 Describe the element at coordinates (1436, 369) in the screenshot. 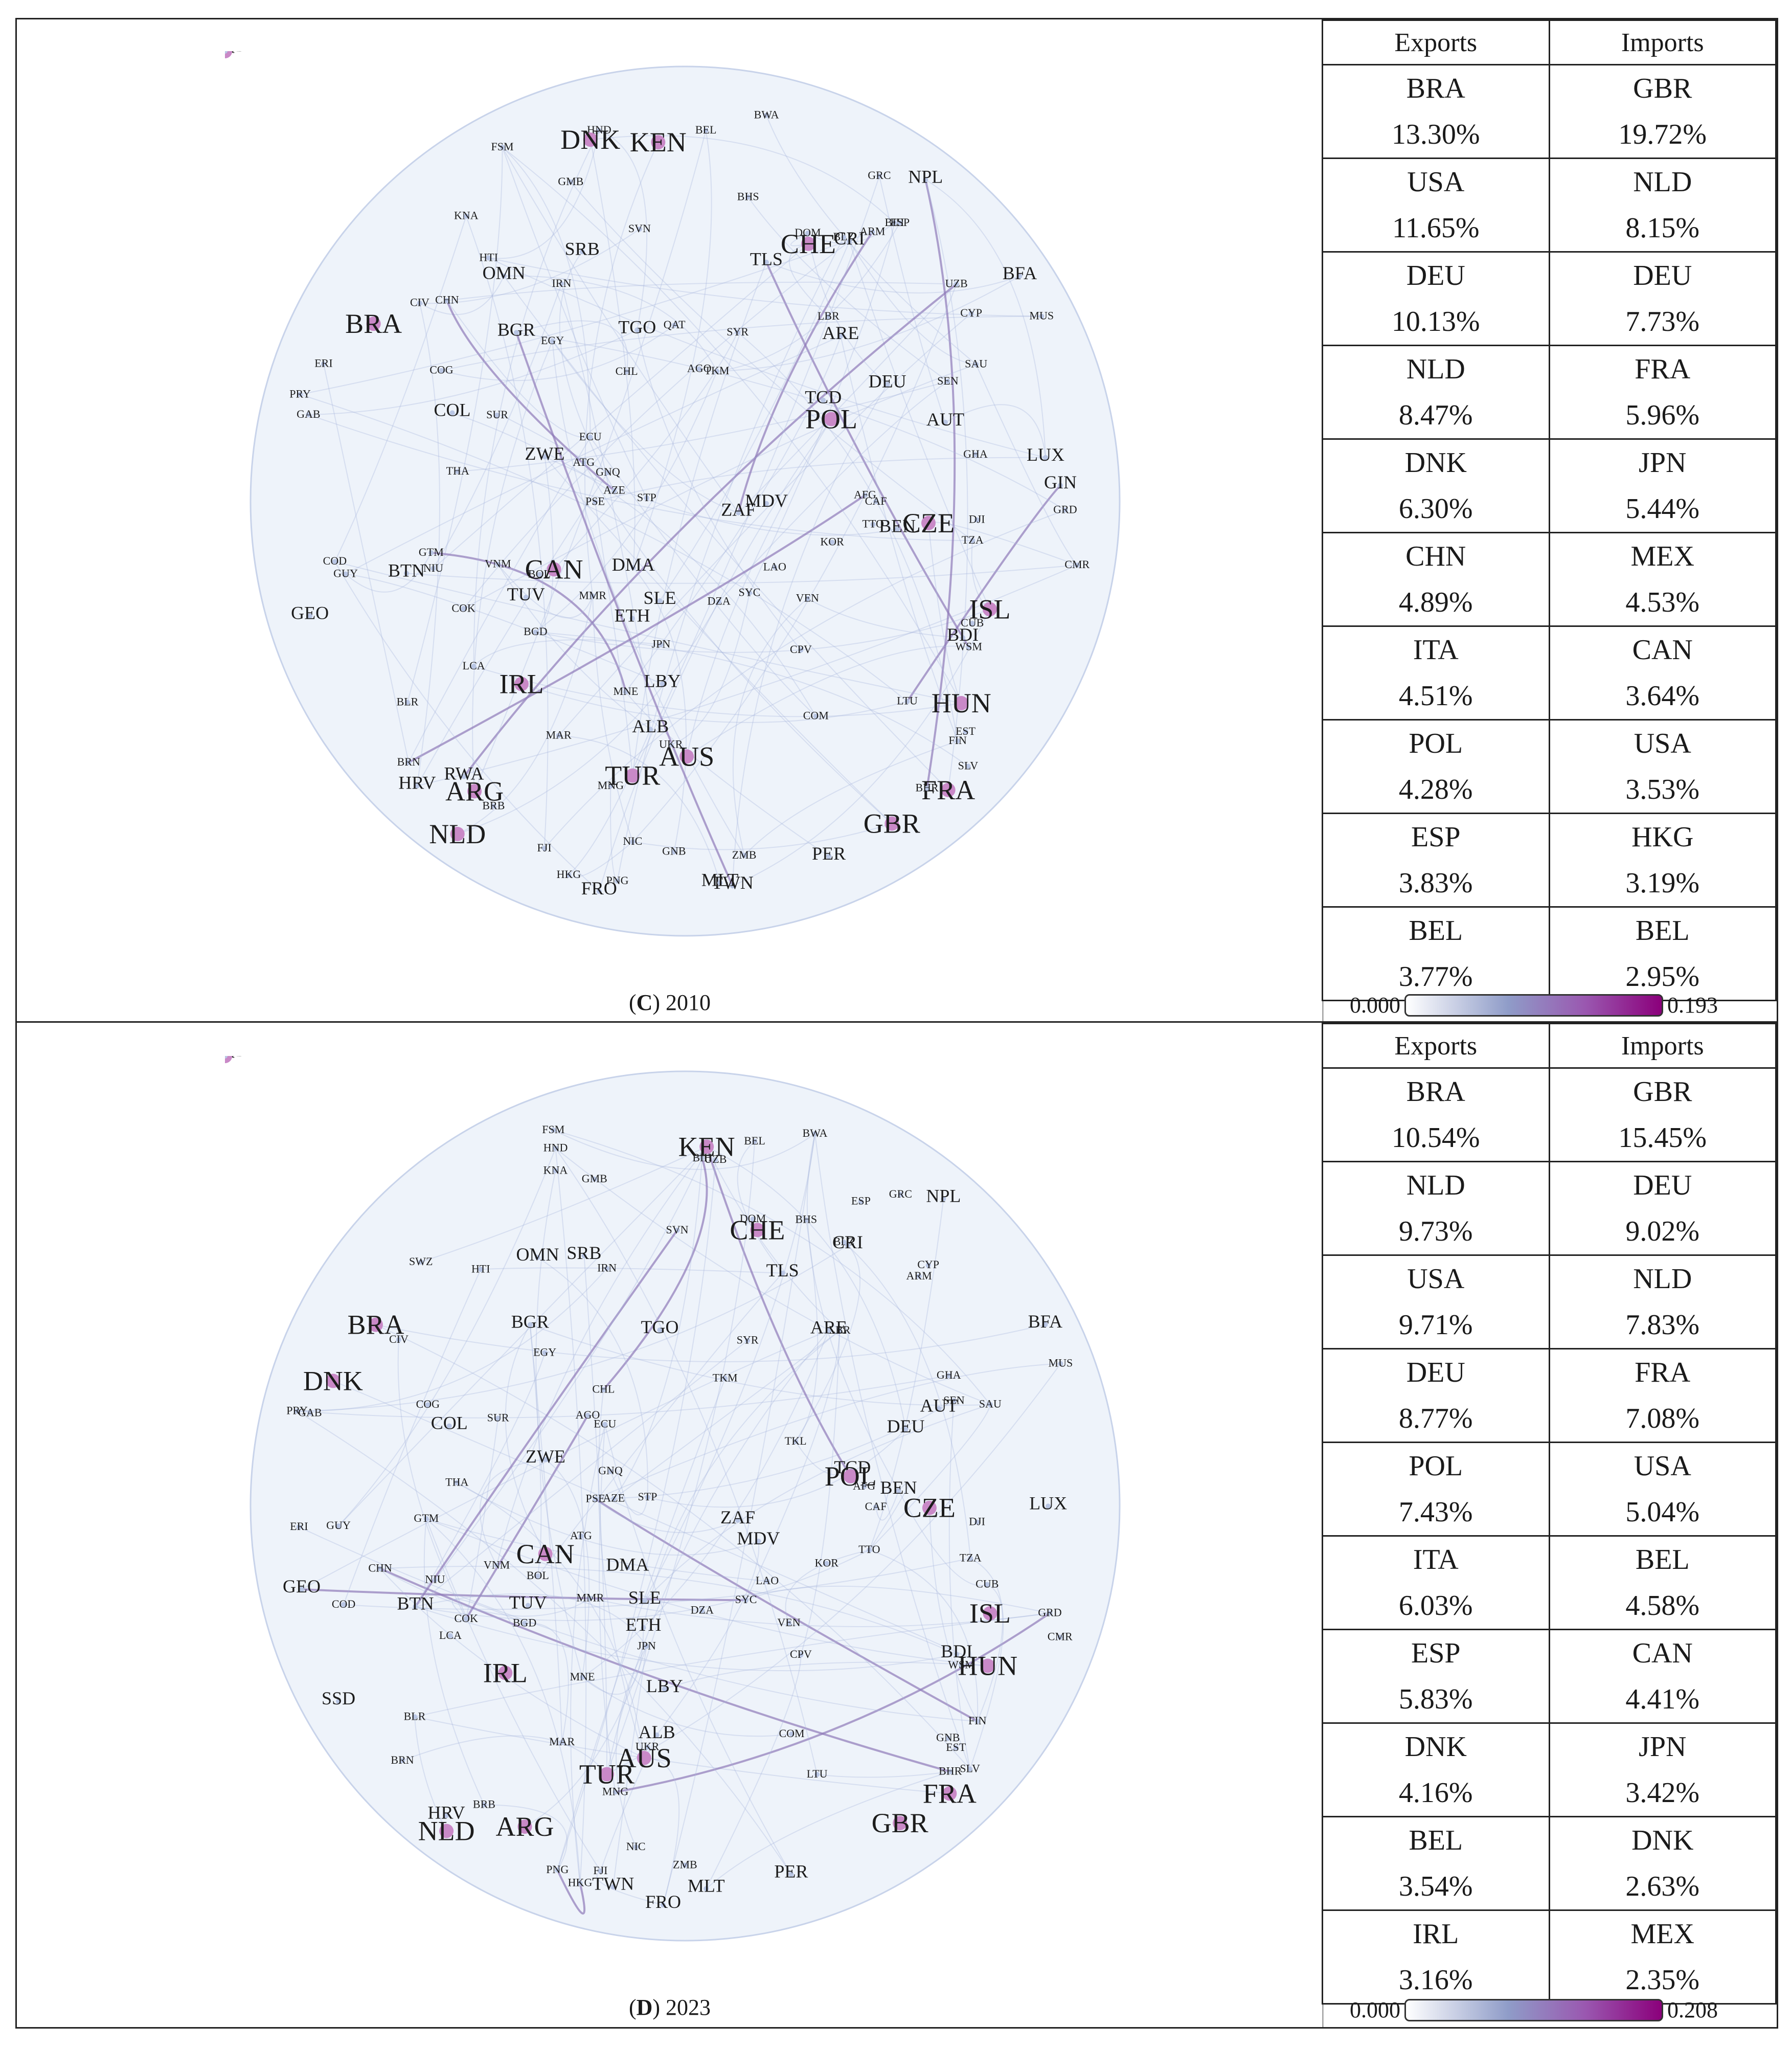

I see `exports-country: NLD` at that location.